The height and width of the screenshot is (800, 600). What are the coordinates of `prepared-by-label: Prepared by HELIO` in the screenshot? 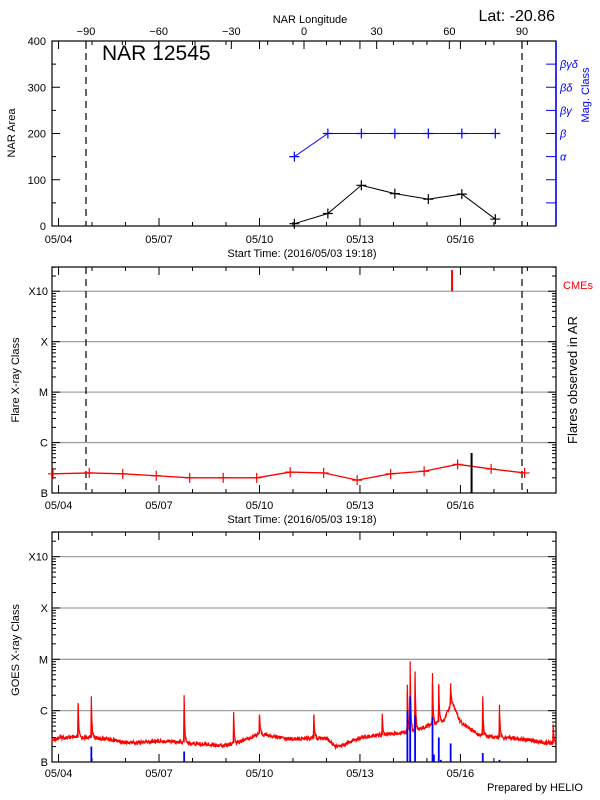 It's located at (535, 788).